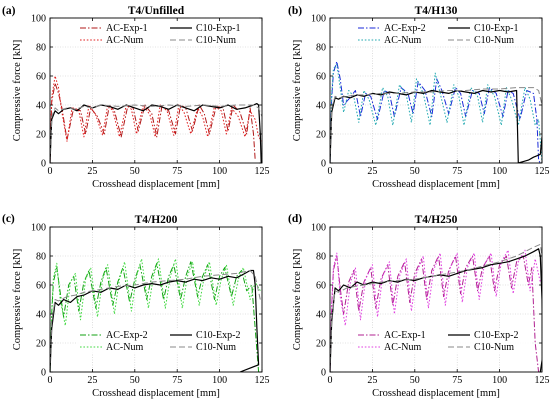 The height and width of the screenshot is (408, 550). I want to click on chart-title: T4/H250, so click(436, 220).